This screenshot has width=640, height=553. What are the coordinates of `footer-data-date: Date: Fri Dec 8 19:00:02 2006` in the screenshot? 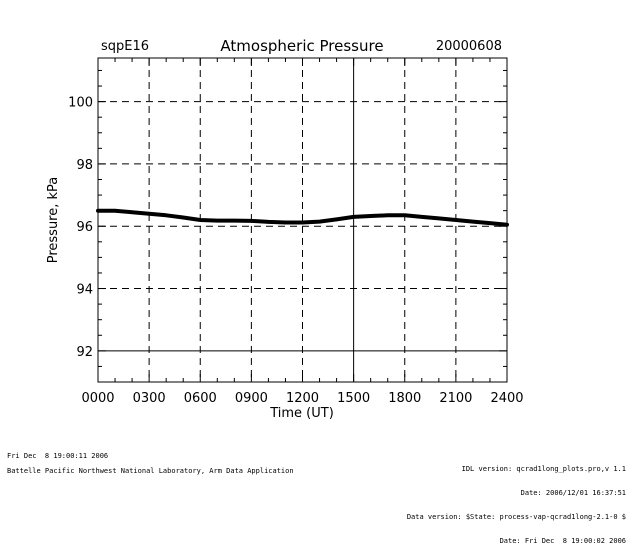 It's located at (562, 541).